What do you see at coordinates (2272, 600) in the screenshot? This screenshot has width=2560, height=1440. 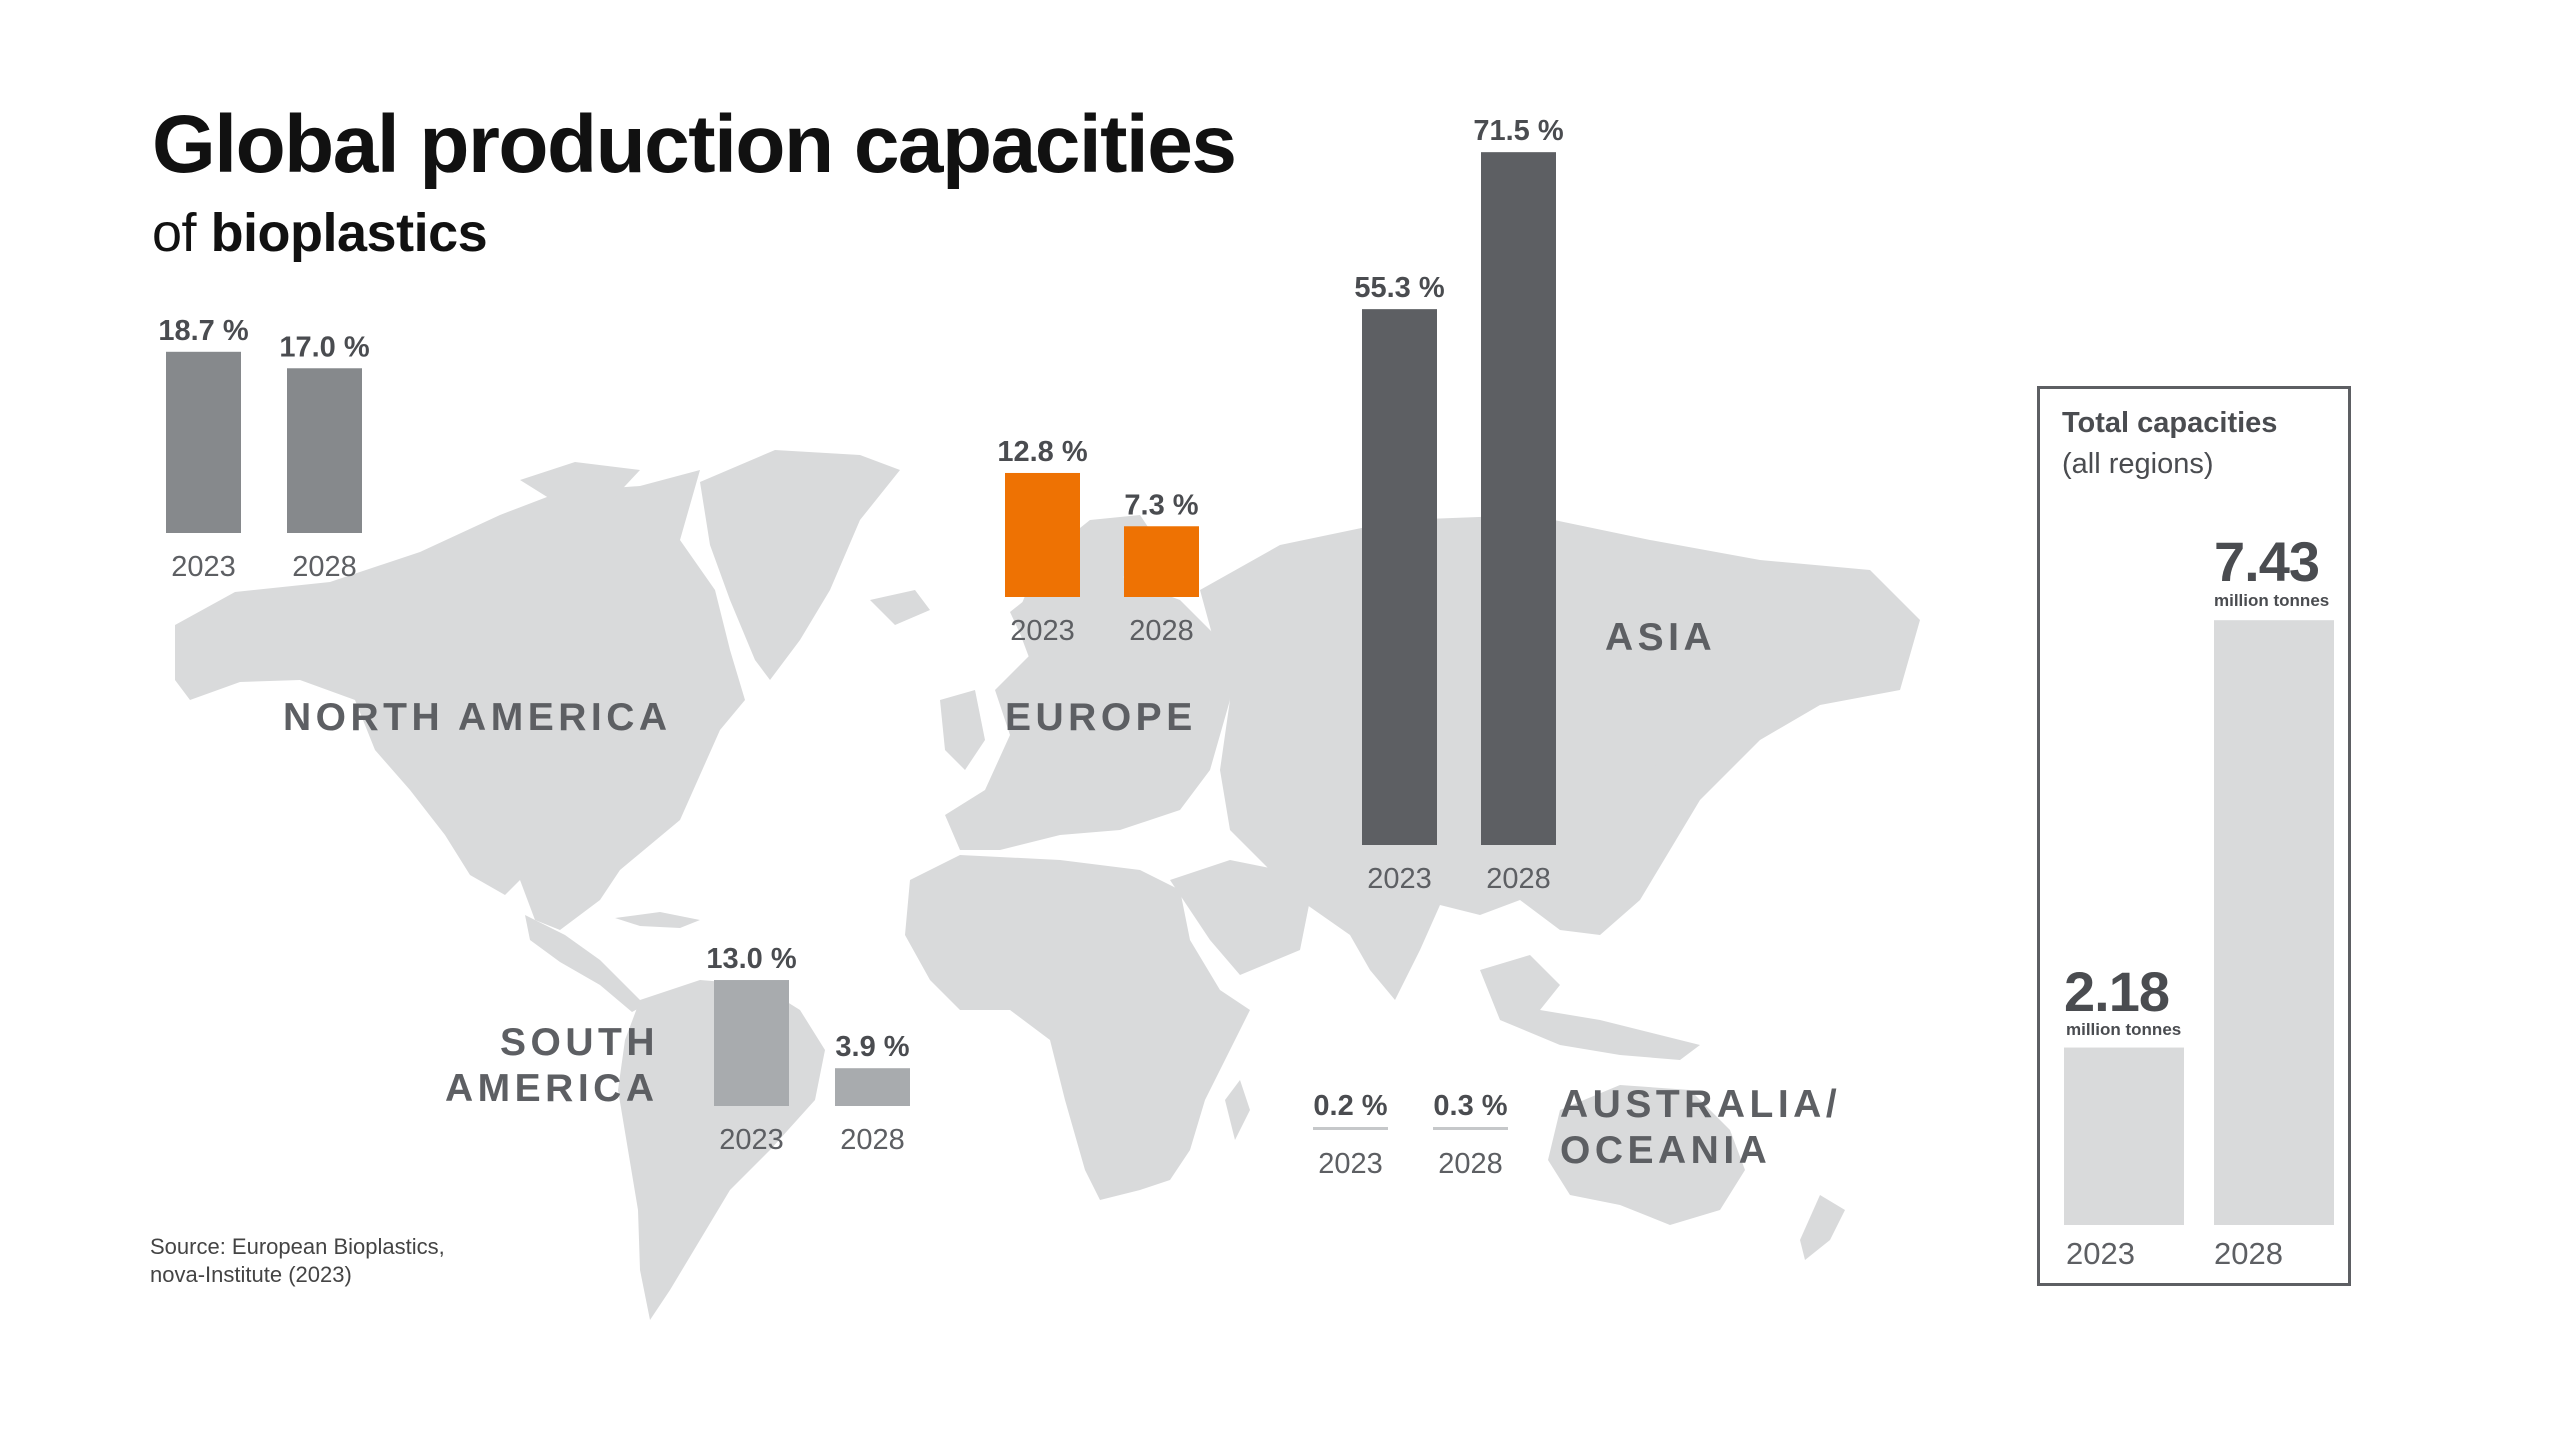 I see `total-unit-2028: million tonnes` at bounding box center [2272, 600].